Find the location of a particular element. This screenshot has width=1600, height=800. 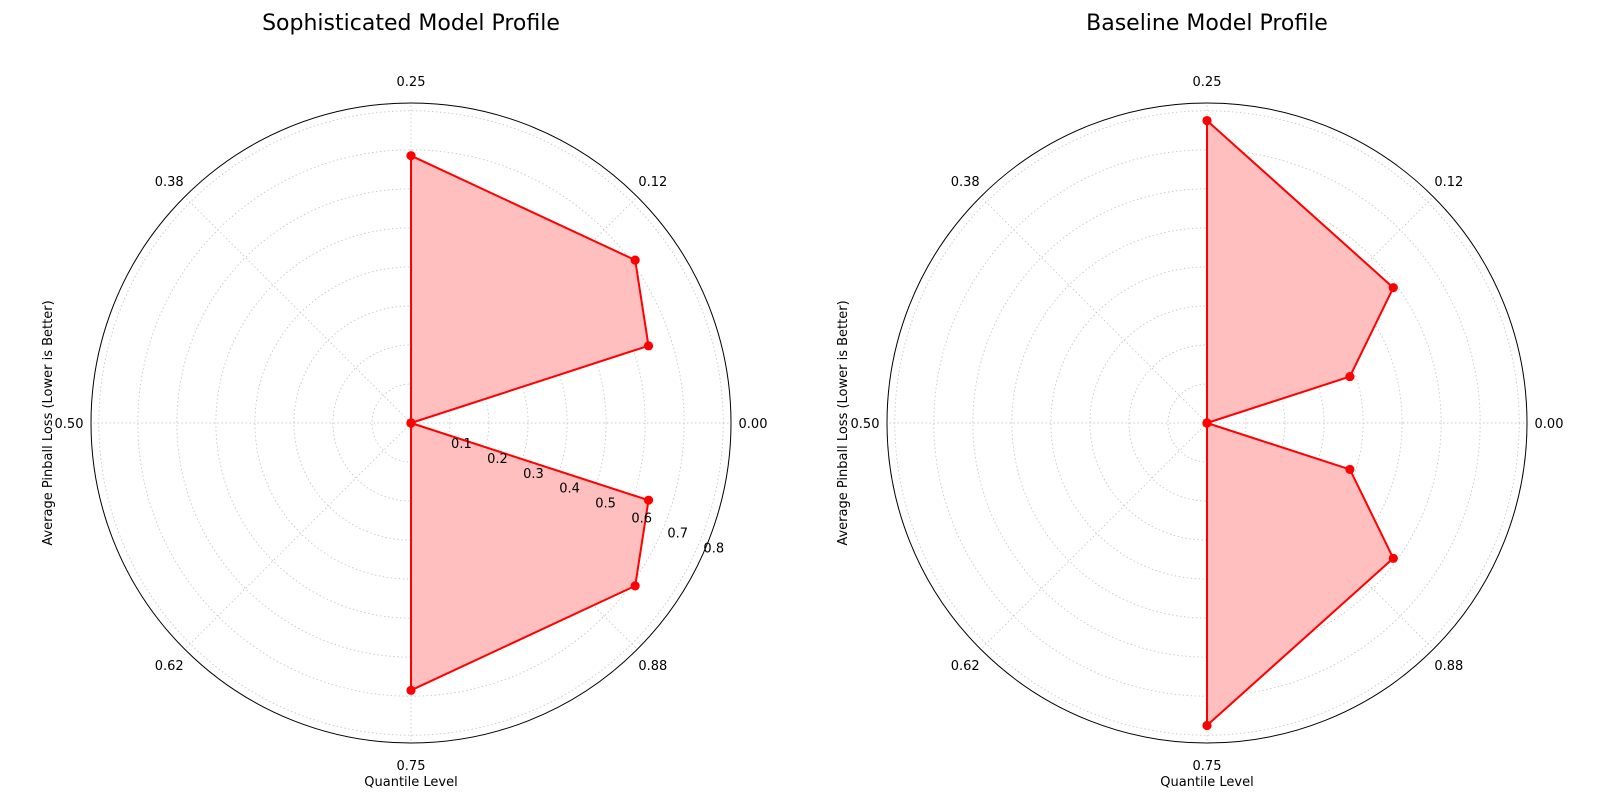

chart-title: Baseline Model Profile is located at coordinates (1207, 23).